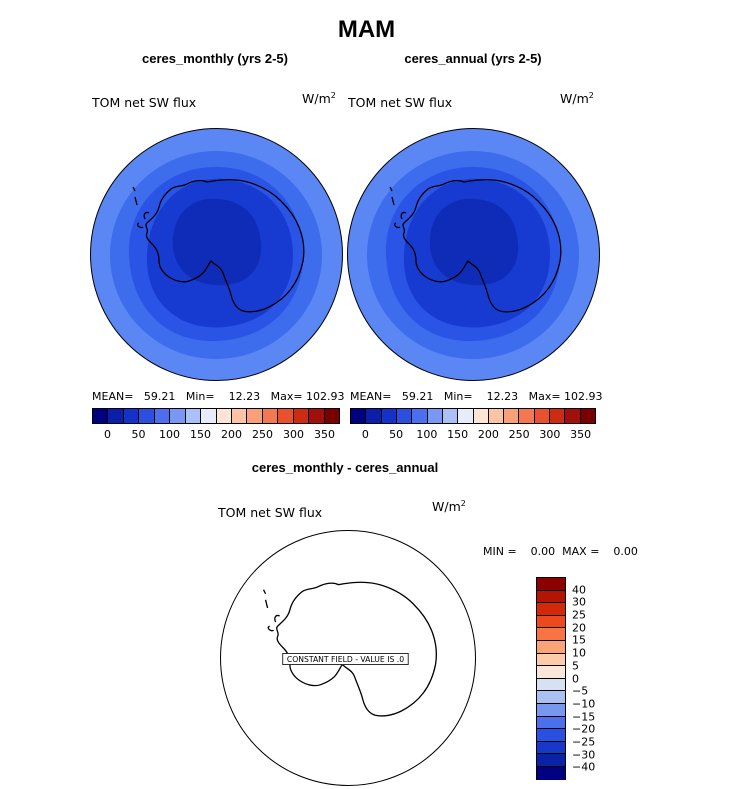 This screenshot has height=789, width=733. Describe the element at coordinates (575, 678) in the screenshot. I see `diff-colorbar-tick-label: 0` at that location.